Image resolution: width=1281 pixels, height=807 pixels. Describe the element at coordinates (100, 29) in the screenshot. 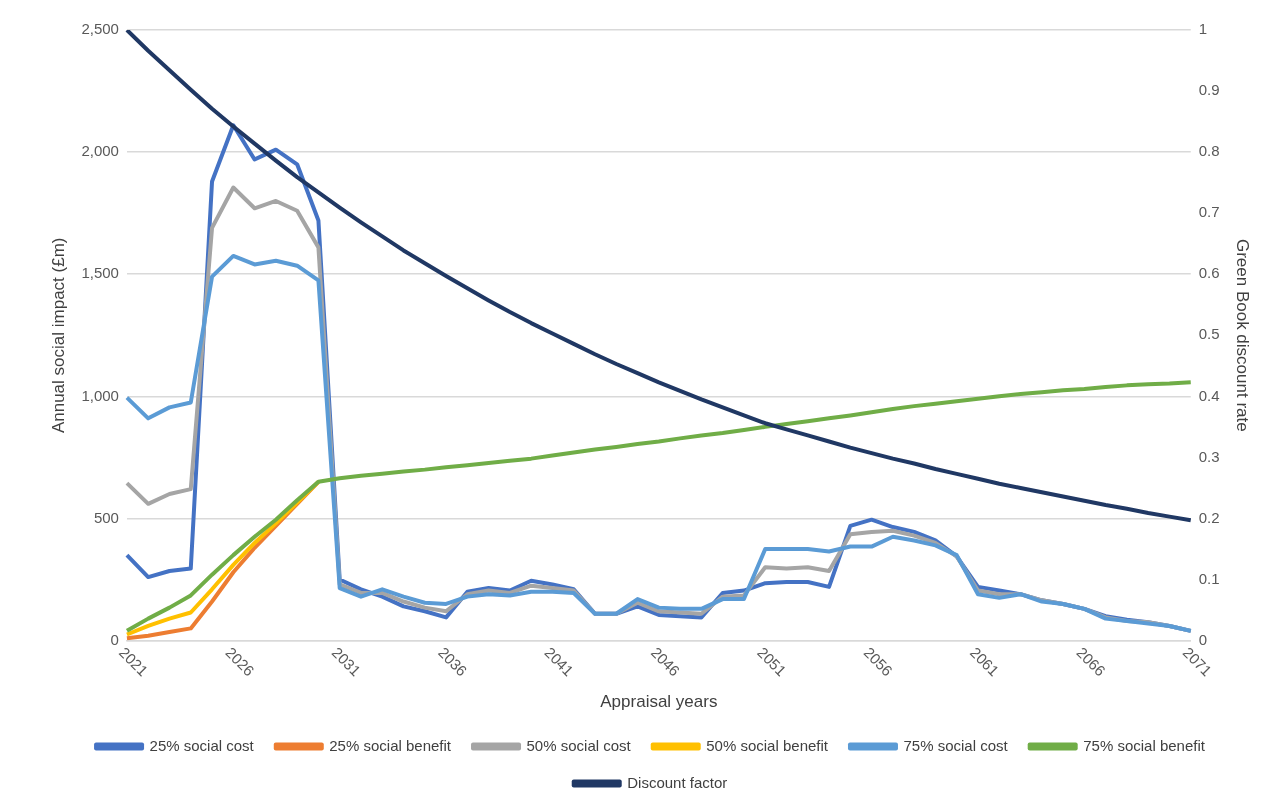

I see `y-tick-label: 2,500` at that location.